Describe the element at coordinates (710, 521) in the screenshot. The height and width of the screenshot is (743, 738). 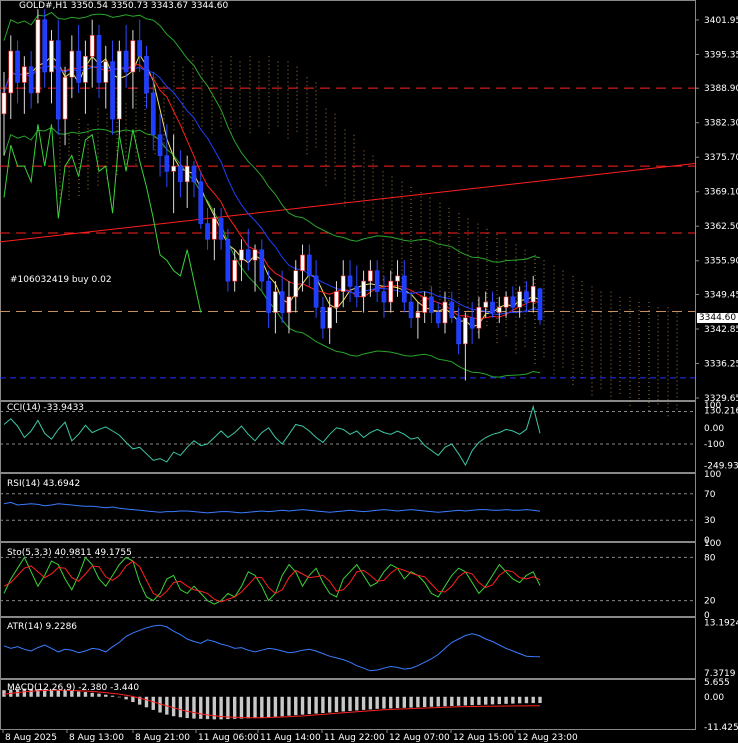
I see `rsi-axis-label-2: 30` at that location.